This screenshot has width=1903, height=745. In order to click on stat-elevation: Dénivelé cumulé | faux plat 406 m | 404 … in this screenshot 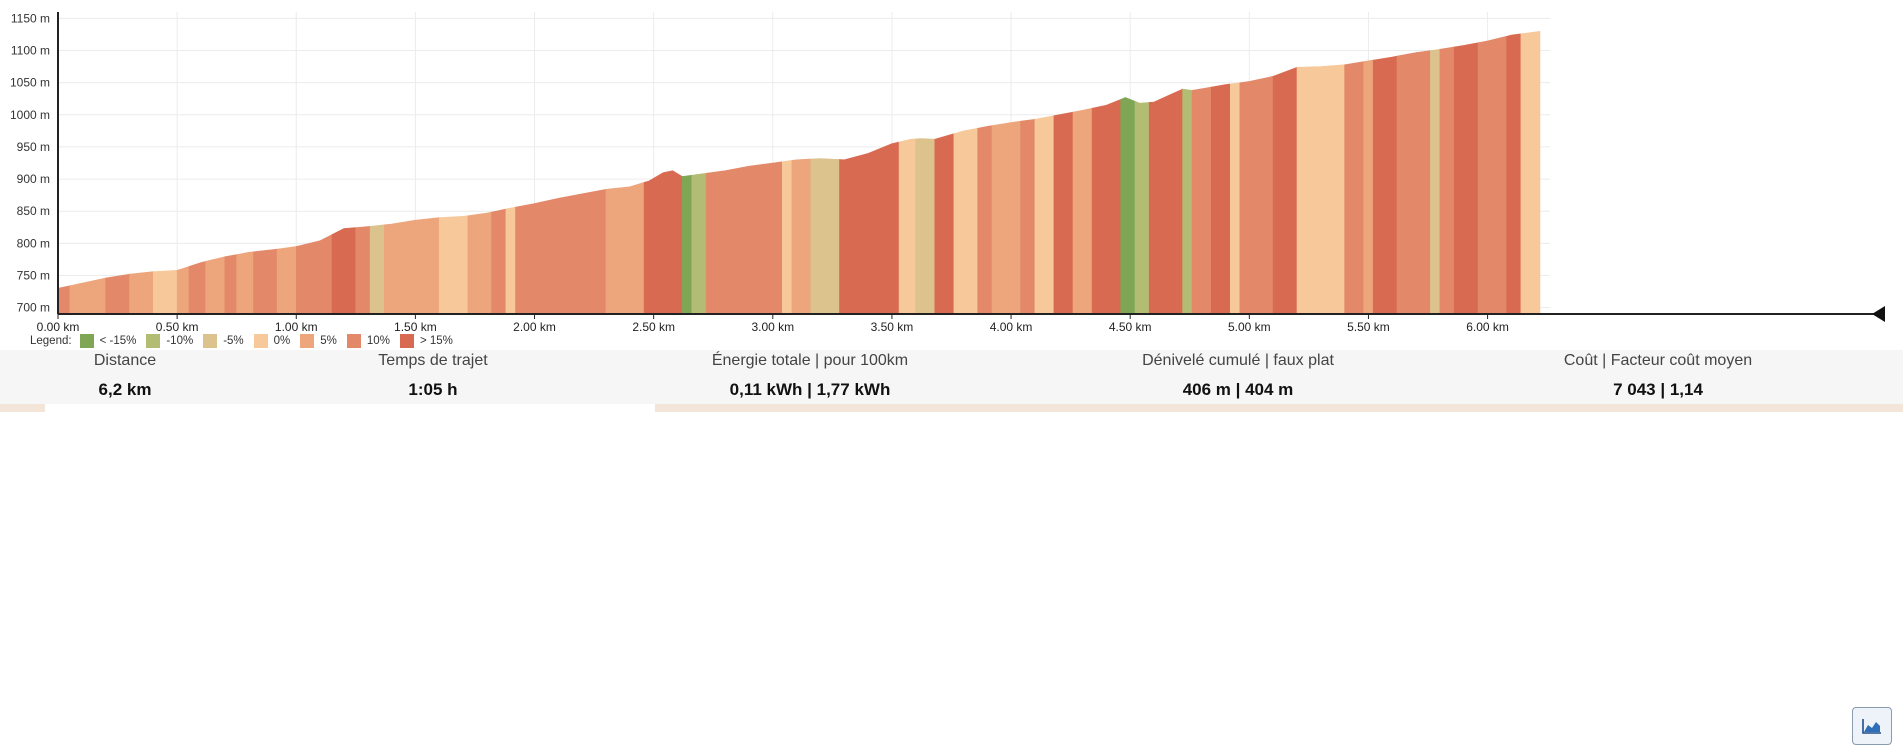, I will do `click(1238, 375)`.